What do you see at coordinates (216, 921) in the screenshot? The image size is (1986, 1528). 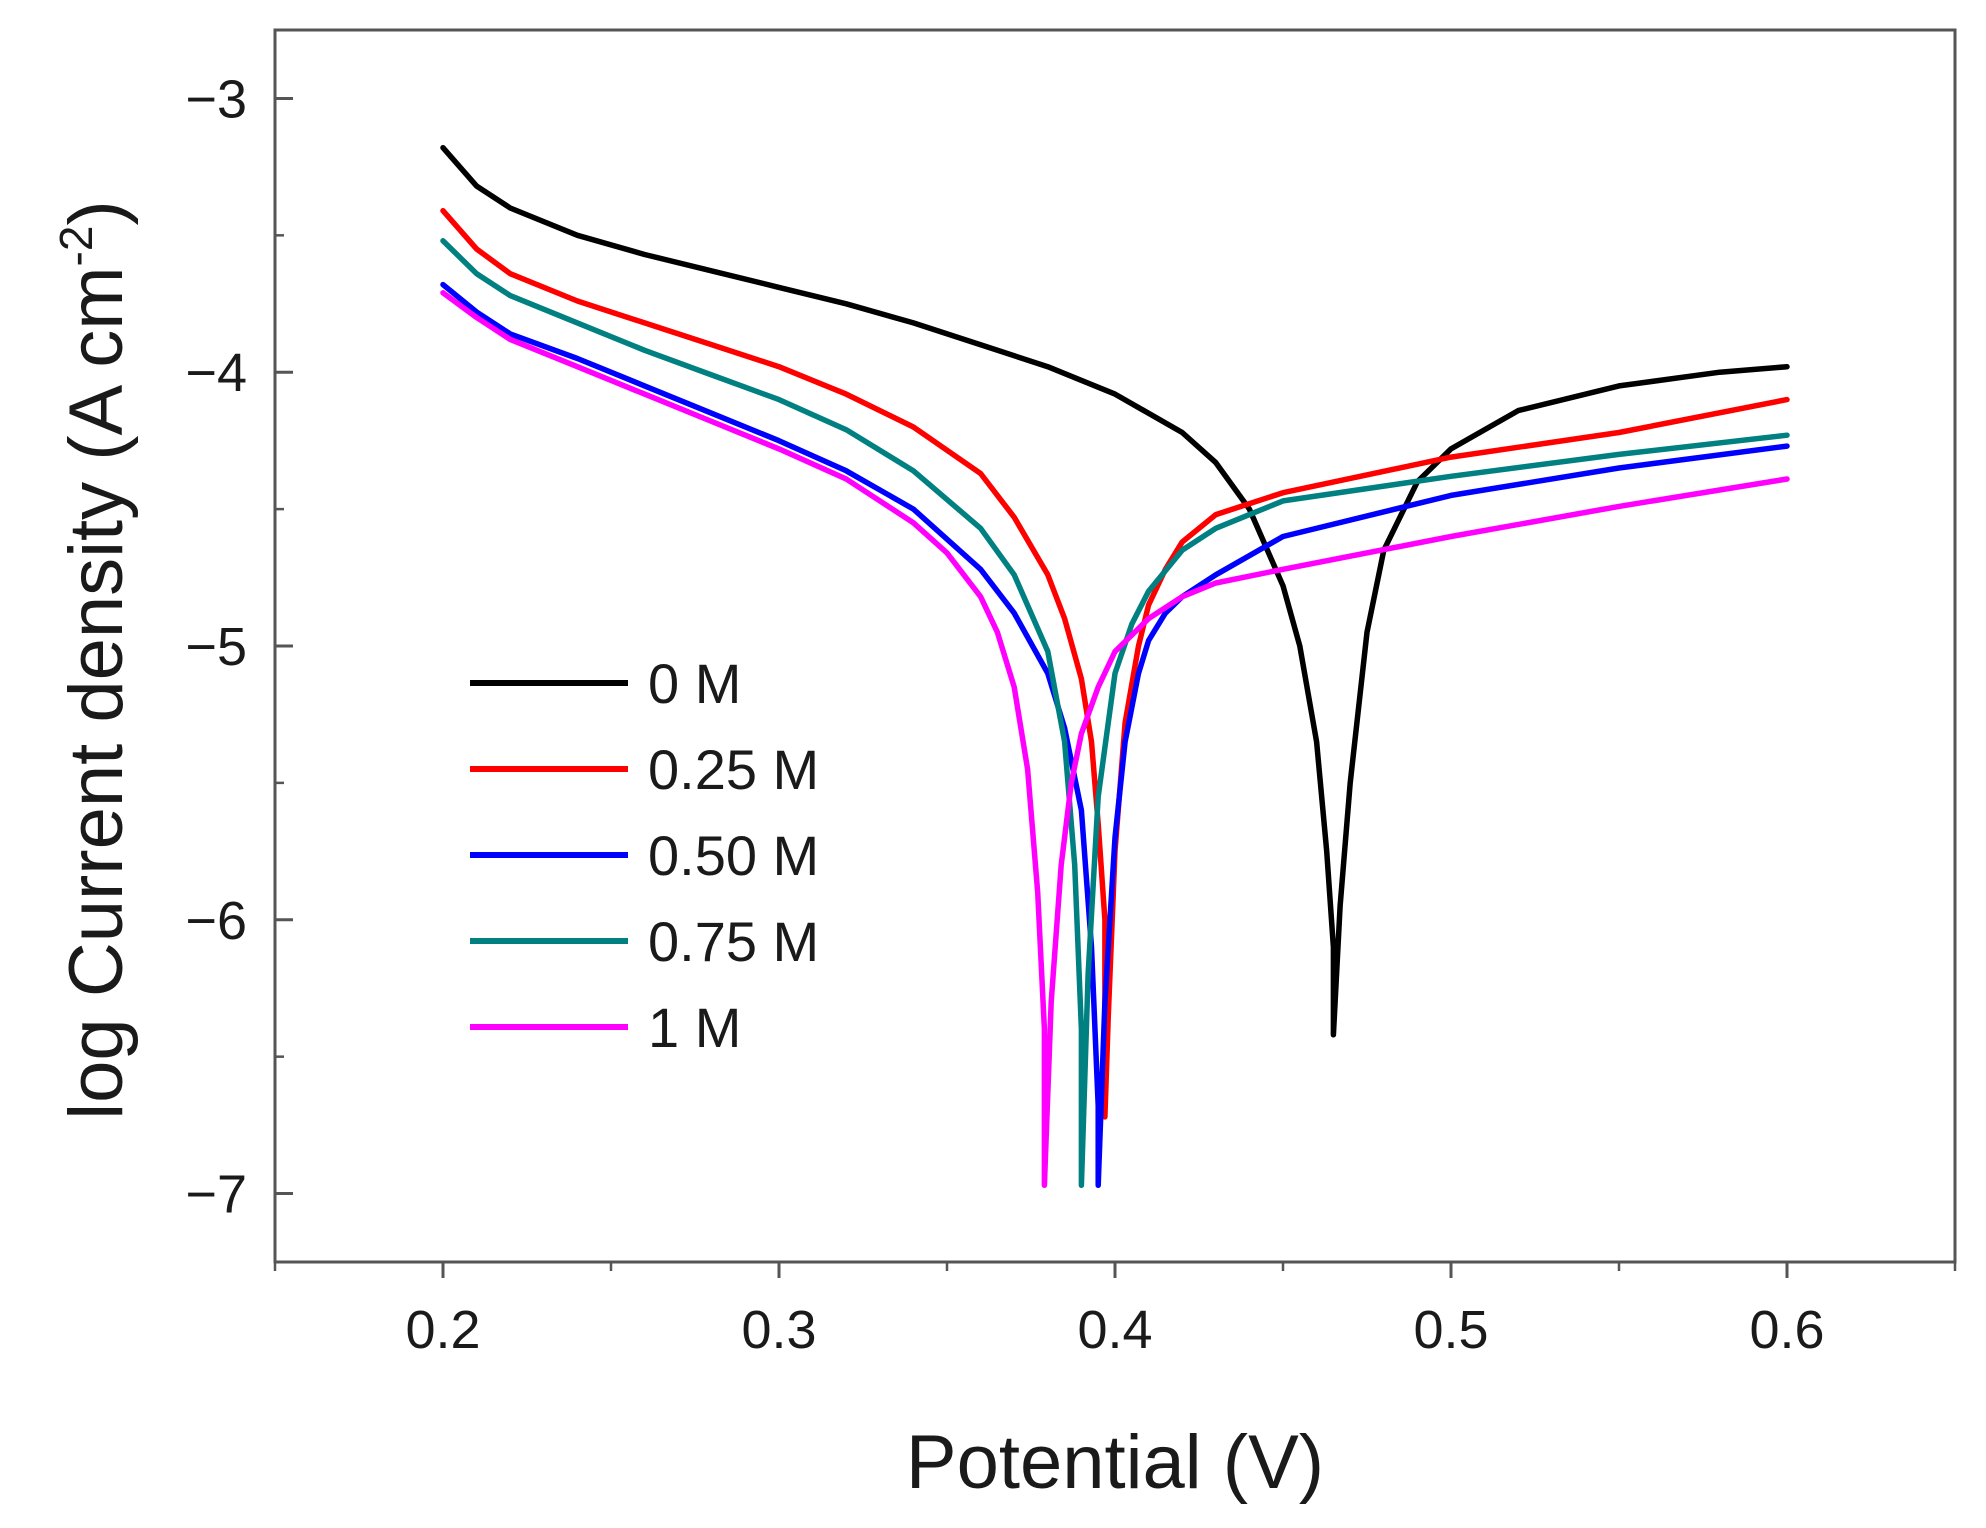 I see `y-tick-label: −6` at bounding box center [216, 921].